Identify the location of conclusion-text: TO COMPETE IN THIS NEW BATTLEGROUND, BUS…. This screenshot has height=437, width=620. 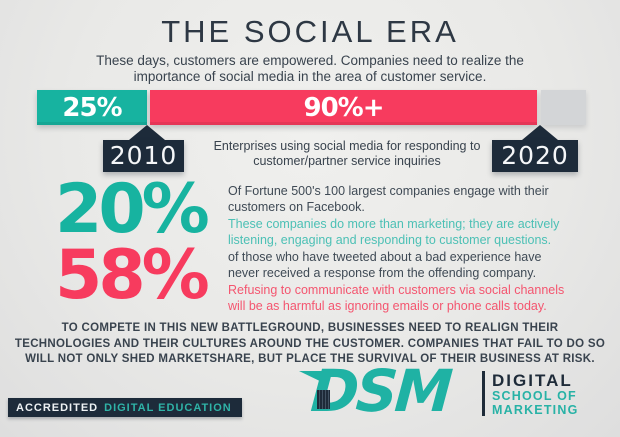
(310, 344).